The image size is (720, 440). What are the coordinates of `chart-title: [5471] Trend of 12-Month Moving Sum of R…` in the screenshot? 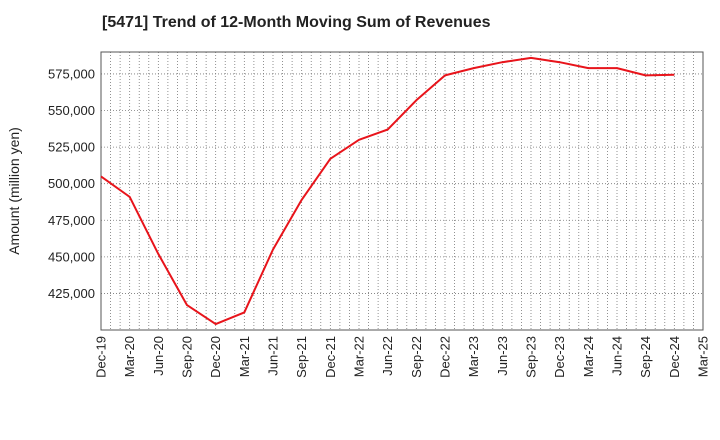 It's located at (296, 22).